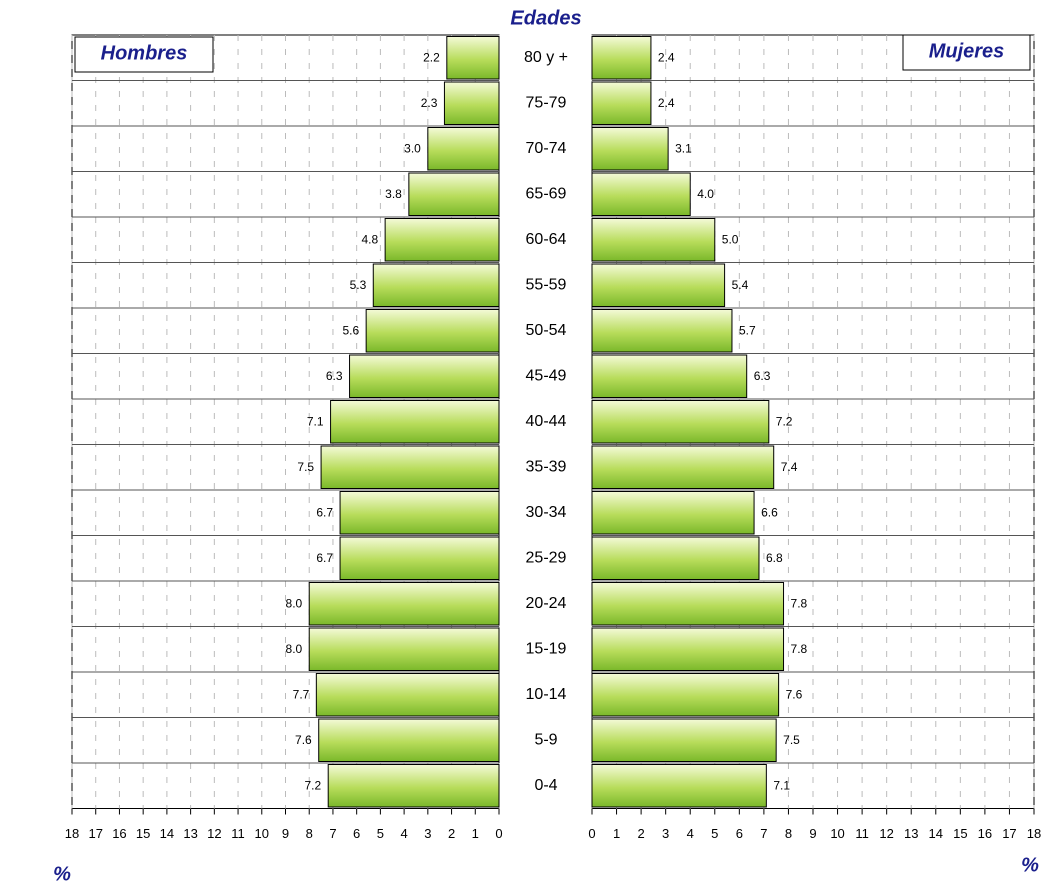 Image resolution: width=1047 pixels, height=883 pixels. Describe the element at coordinates (788, 833) in the screenshot. I see `x-tick-label: 8` at that location.